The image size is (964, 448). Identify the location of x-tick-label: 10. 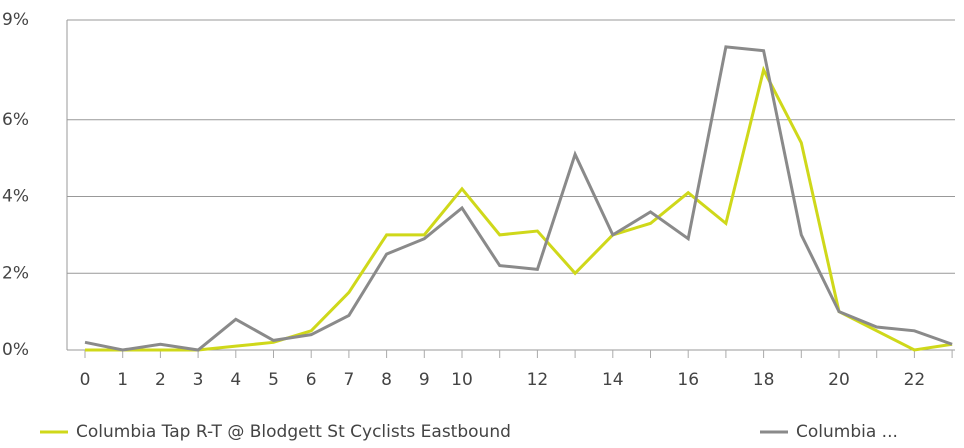
(462, 380).